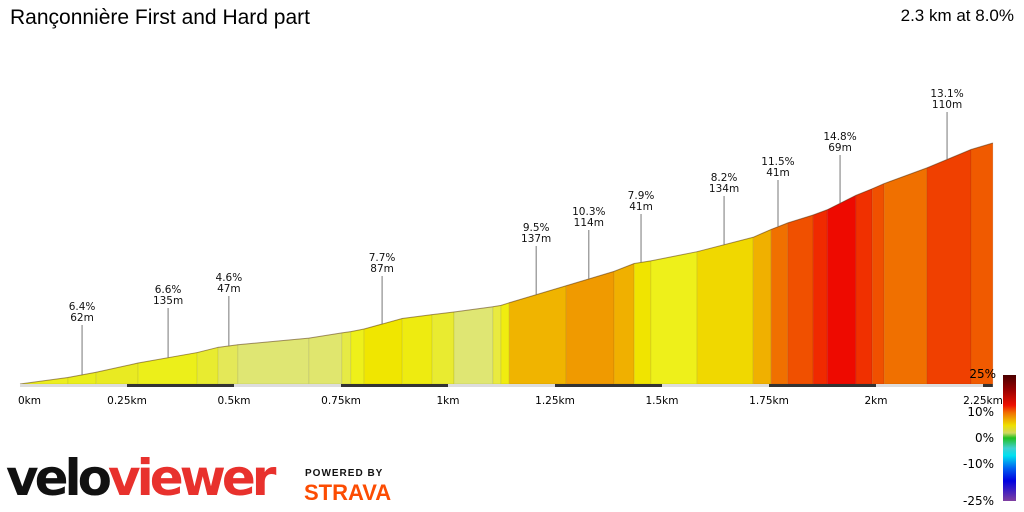 This screenshot has width=1024, height=512. I want to click on legend-label-10: 10%, so click(980, 412).